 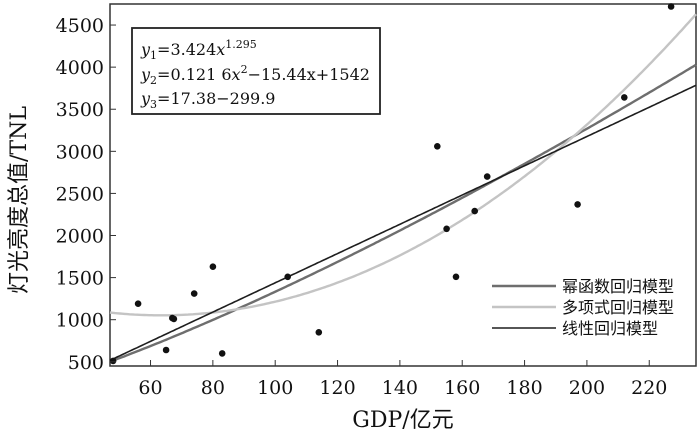 I want to click on legend: 幂函数回归模型 多项式回归模型 线性回归模型, so click(x=583, y=307).